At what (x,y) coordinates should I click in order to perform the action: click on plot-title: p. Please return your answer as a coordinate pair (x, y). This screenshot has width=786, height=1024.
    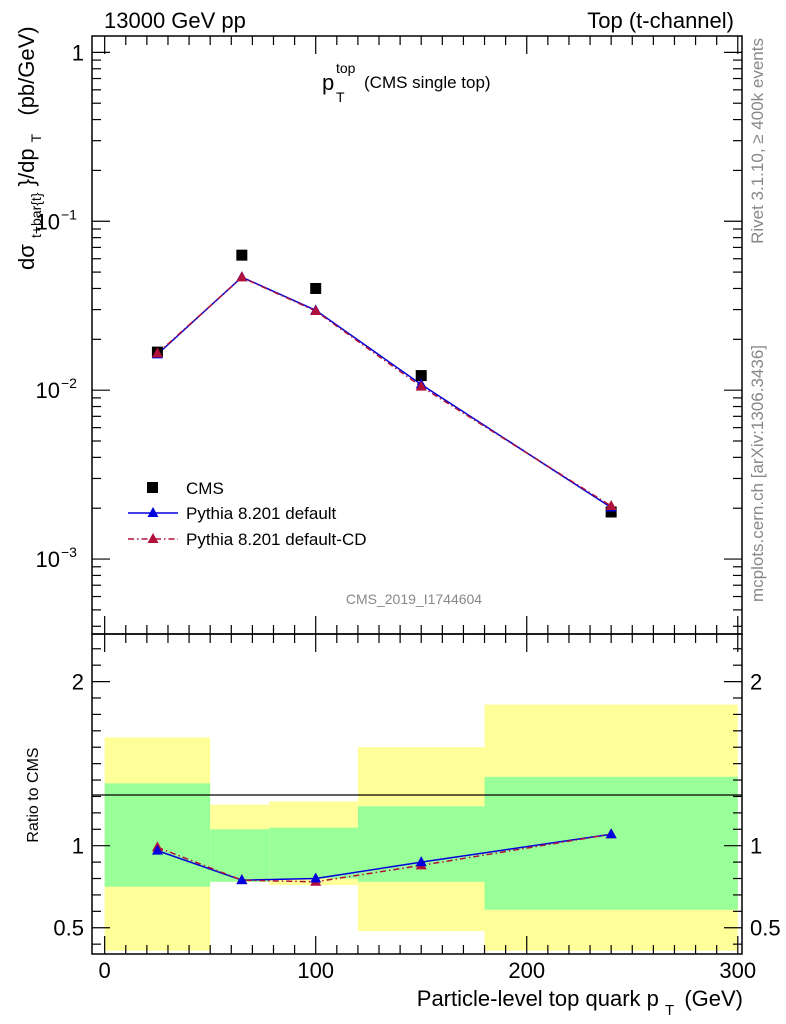
    Looking at the image, I should click on (328, 82).